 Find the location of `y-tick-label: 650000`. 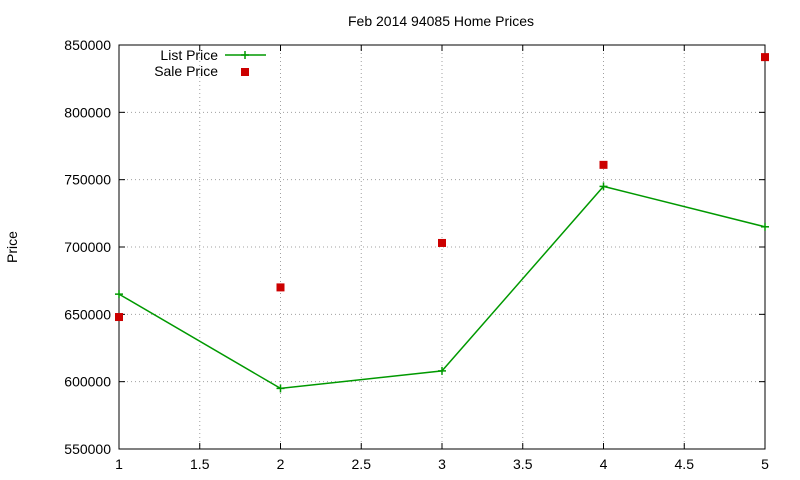

y-tick-label: 650000 is located at coordinates (87, 314).